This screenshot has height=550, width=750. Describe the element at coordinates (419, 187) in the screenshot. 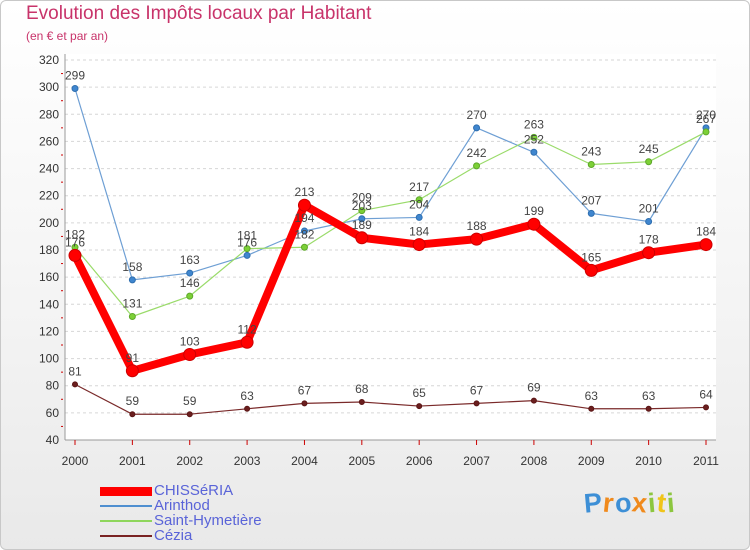

I see `data-label: 217` at that location.